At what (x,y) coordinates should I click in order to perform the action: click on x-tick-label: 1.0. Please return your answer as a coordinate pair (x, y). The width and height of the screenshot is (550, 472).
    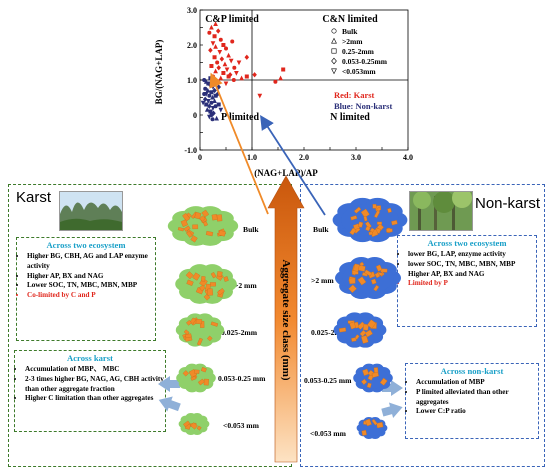
    Looking at the image, I should click on (252, 157).